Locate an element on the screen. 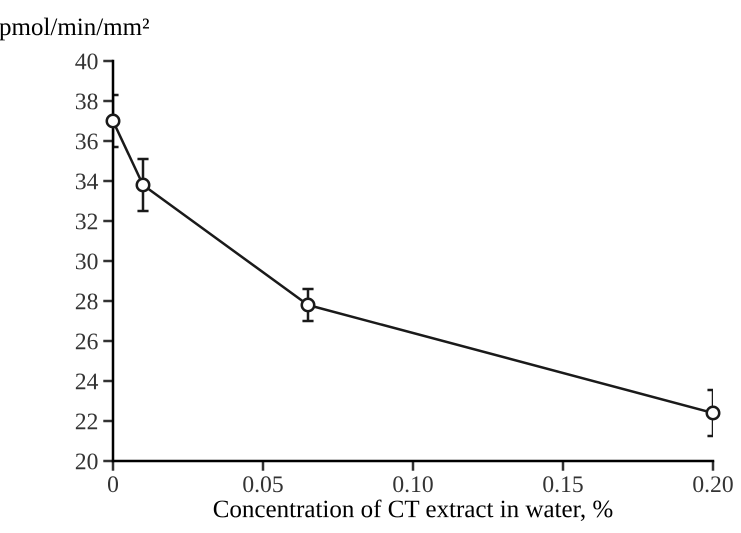 The height and width of the screenshot is (533, 741). y-tick-label: 40 is located at coordinates (86, 61).